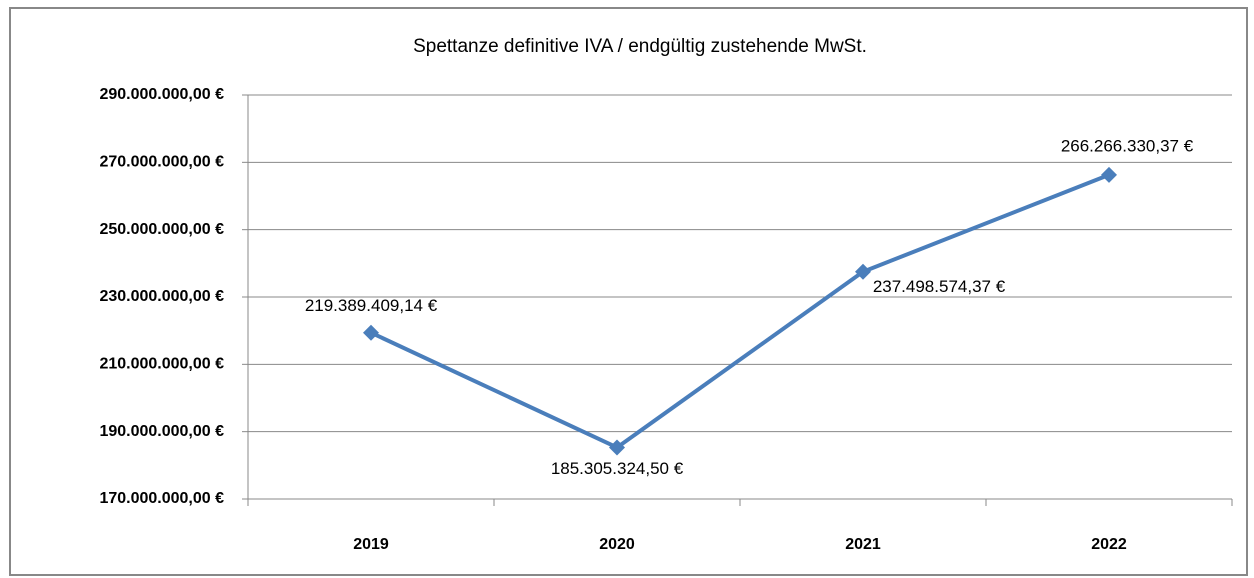 This screenshot has height=578, width=1254. What do you see at coordinates (1109, 544) in the screenshot?
I see `x-tick-label: 2022` at bounding box center [1109, 544].